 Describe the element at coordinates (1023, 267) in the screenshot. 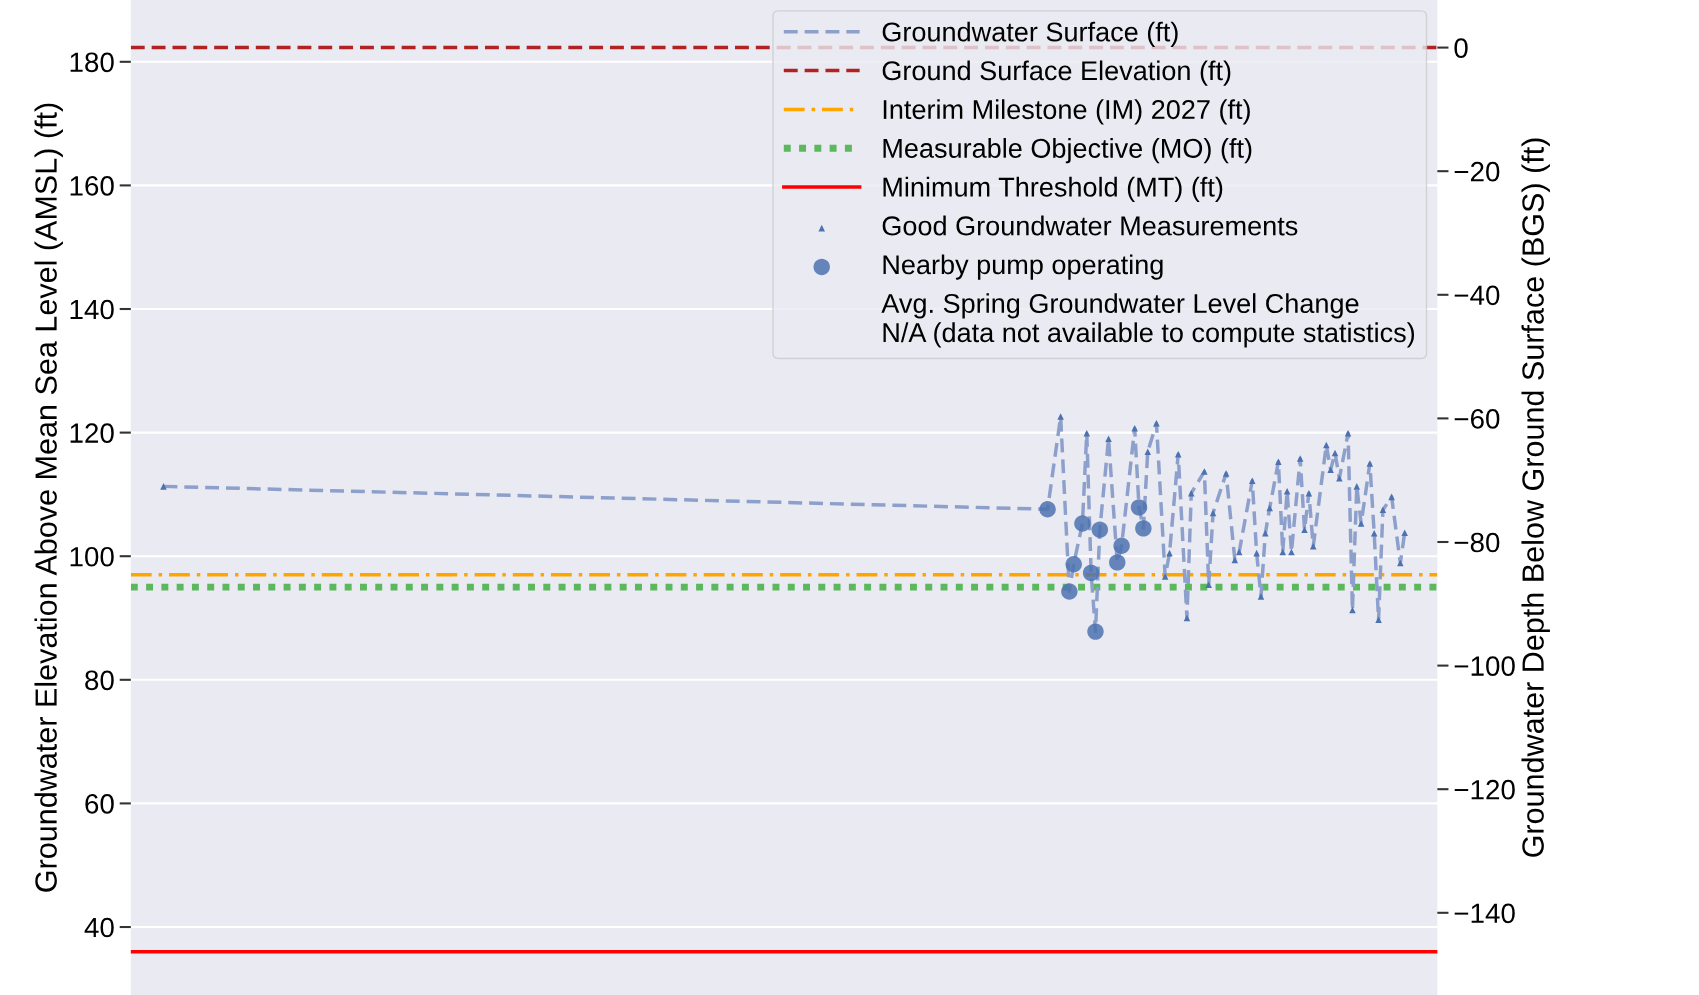

I see `legend-label: Nearby pump operating` at that location.